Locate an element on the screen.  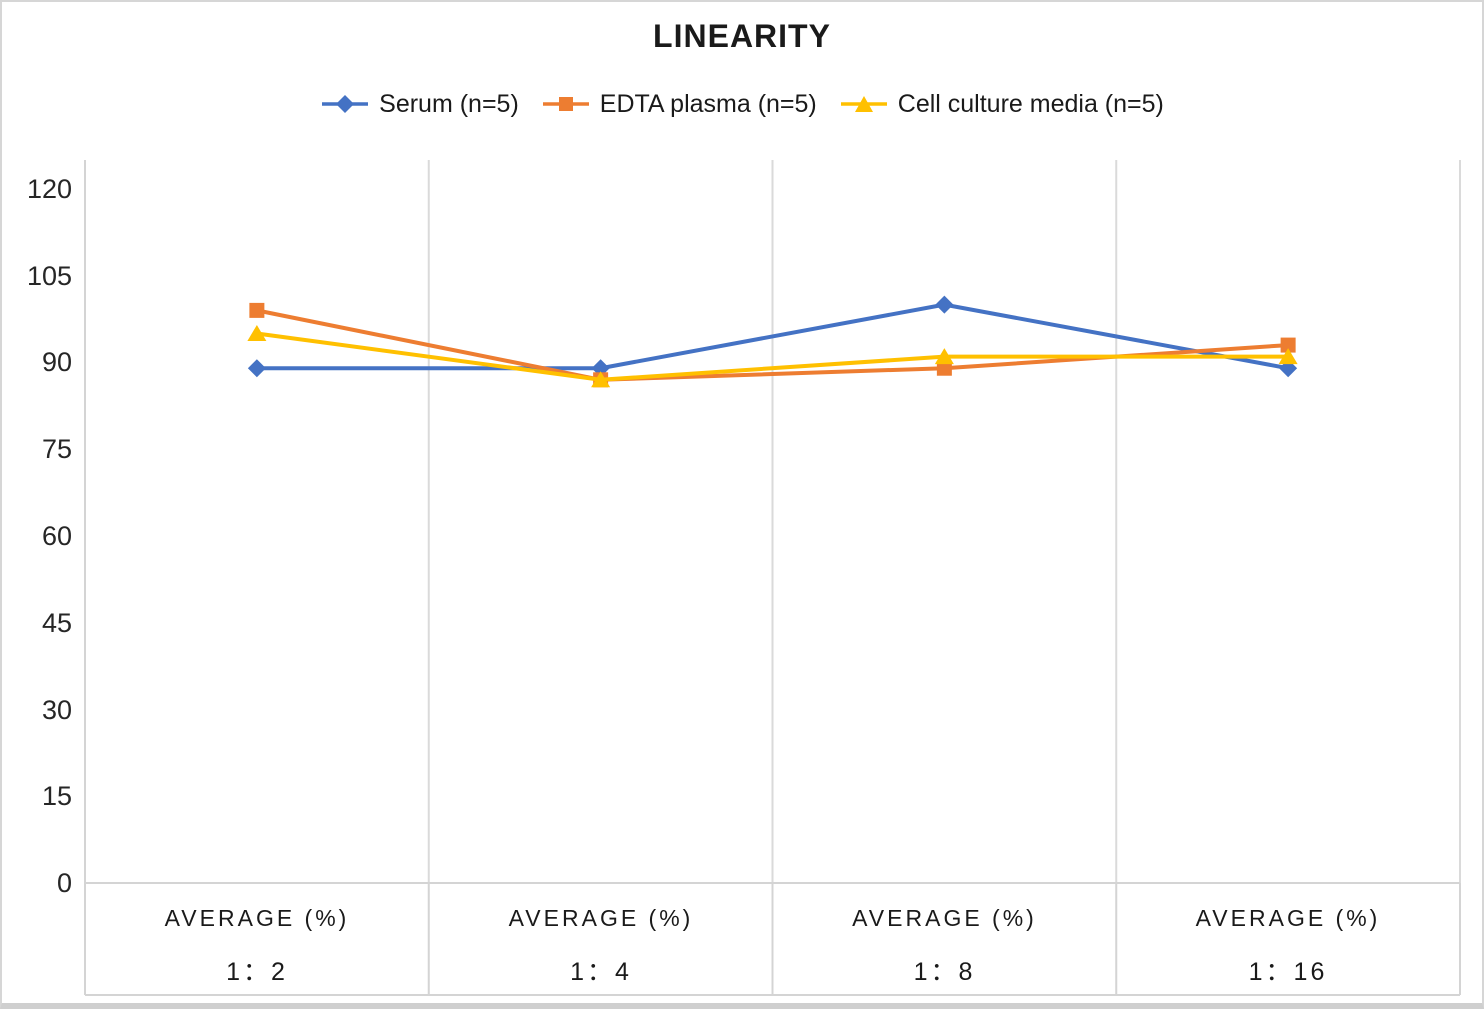
series-diamond is located at coordinates (772, 336).